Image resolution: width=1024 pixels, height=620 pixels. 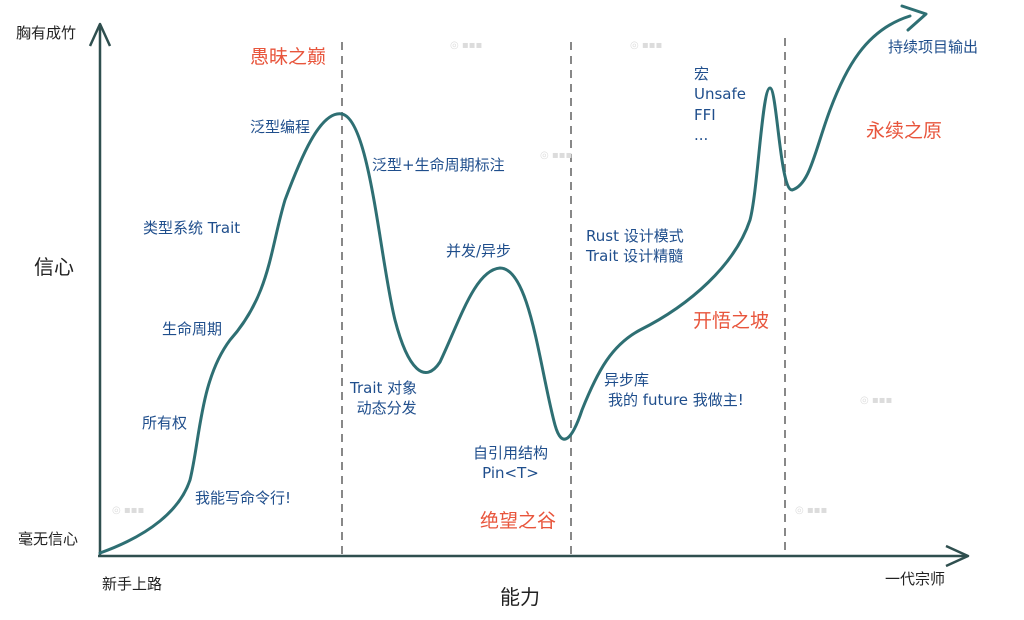 What do you see at coordinates (383, 398) in the screenshot?
I see `topic-trait-object: Trait 对象 动态分发` at bounding box center [383, 398].